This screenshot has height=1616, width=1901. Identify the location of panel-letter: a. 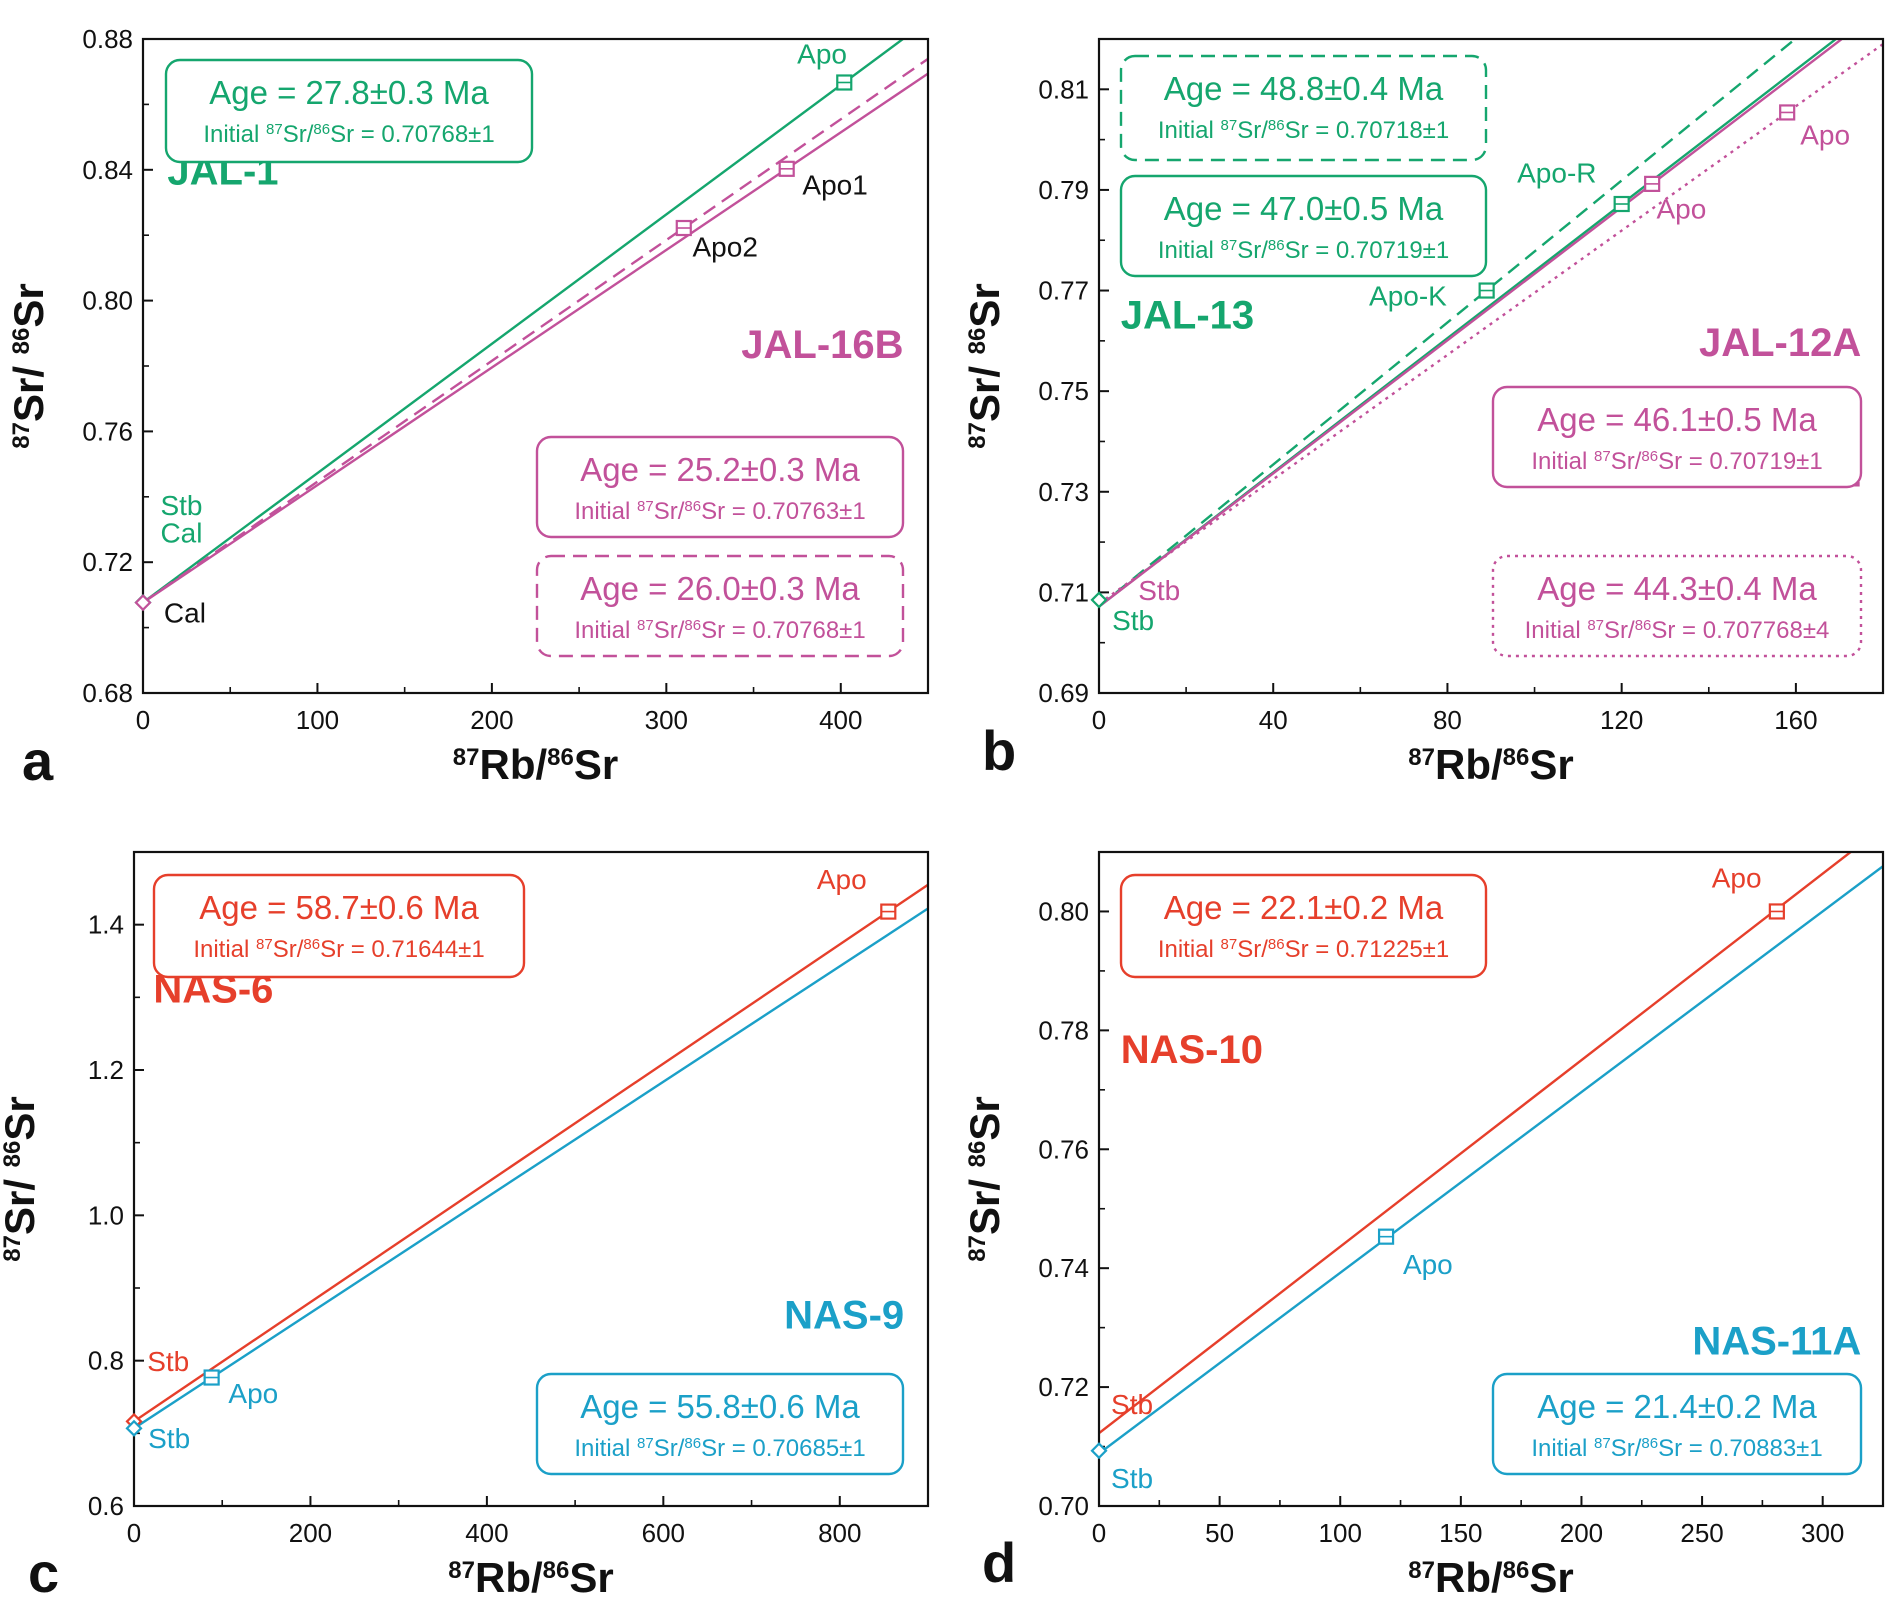
(38, 760).